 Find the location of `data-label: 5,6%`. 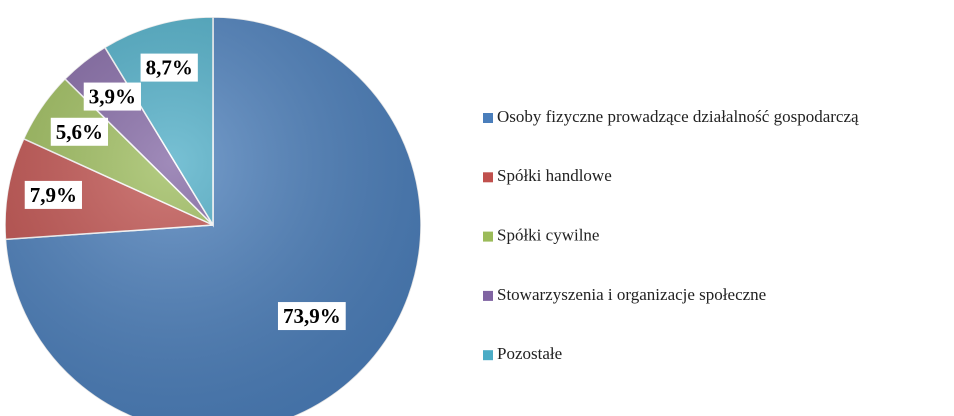

data-label: 5,6% is located at coordinates (79, 131).